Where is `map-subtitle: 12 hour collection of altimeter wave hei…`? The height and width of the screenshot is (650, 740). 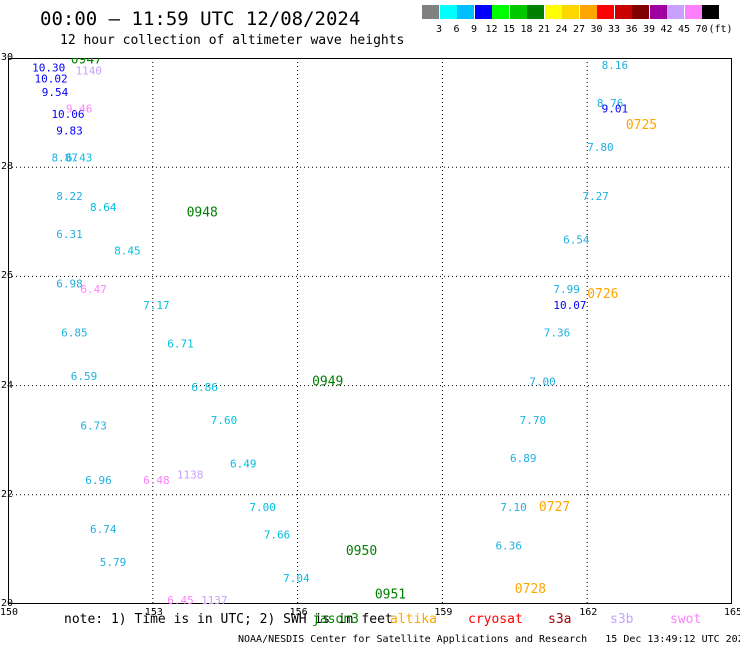 map-subtitle: 12 hour collection of altimeter wave hei… is located at coordinates (232, 40).